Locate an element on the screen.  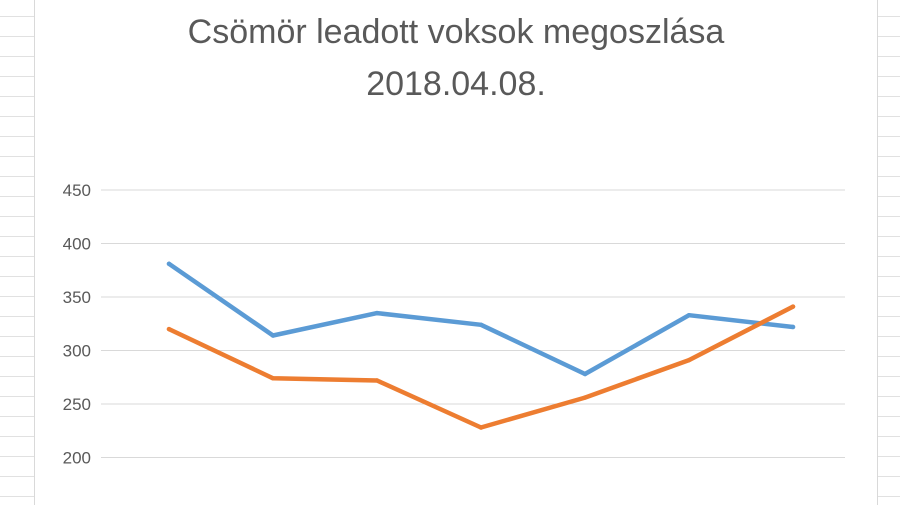
y-tick-label: 350 is located at coordinates (77, 297).